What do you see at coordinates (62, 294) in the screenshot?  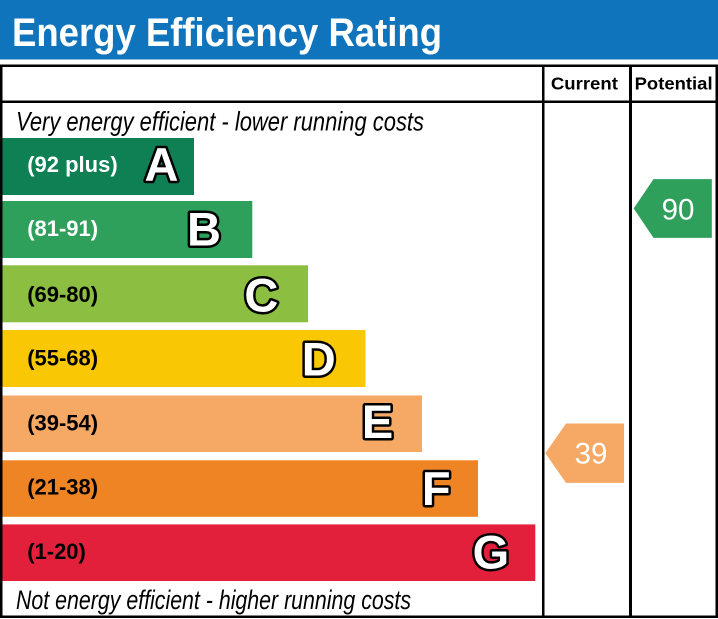 I see `svg-text: (69-80)` at bounding box center [62, 294].